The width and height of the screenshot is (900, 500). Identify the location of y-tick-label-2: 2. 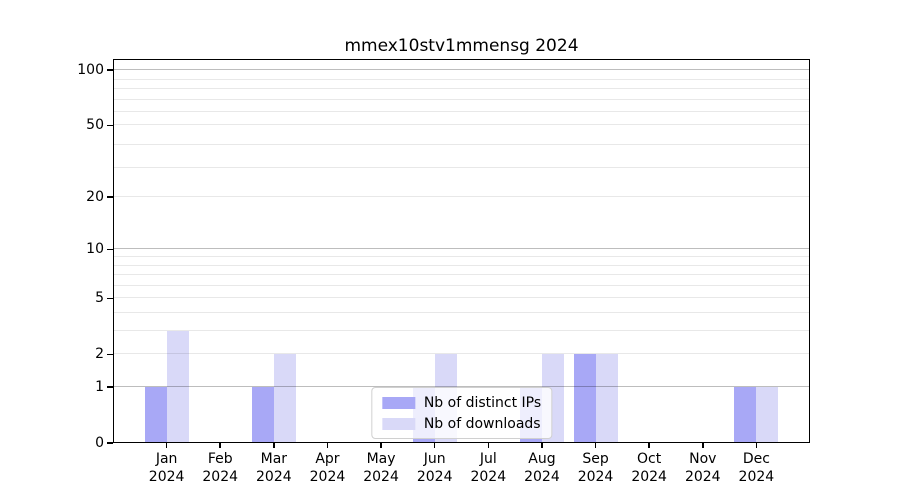
(99, 354).